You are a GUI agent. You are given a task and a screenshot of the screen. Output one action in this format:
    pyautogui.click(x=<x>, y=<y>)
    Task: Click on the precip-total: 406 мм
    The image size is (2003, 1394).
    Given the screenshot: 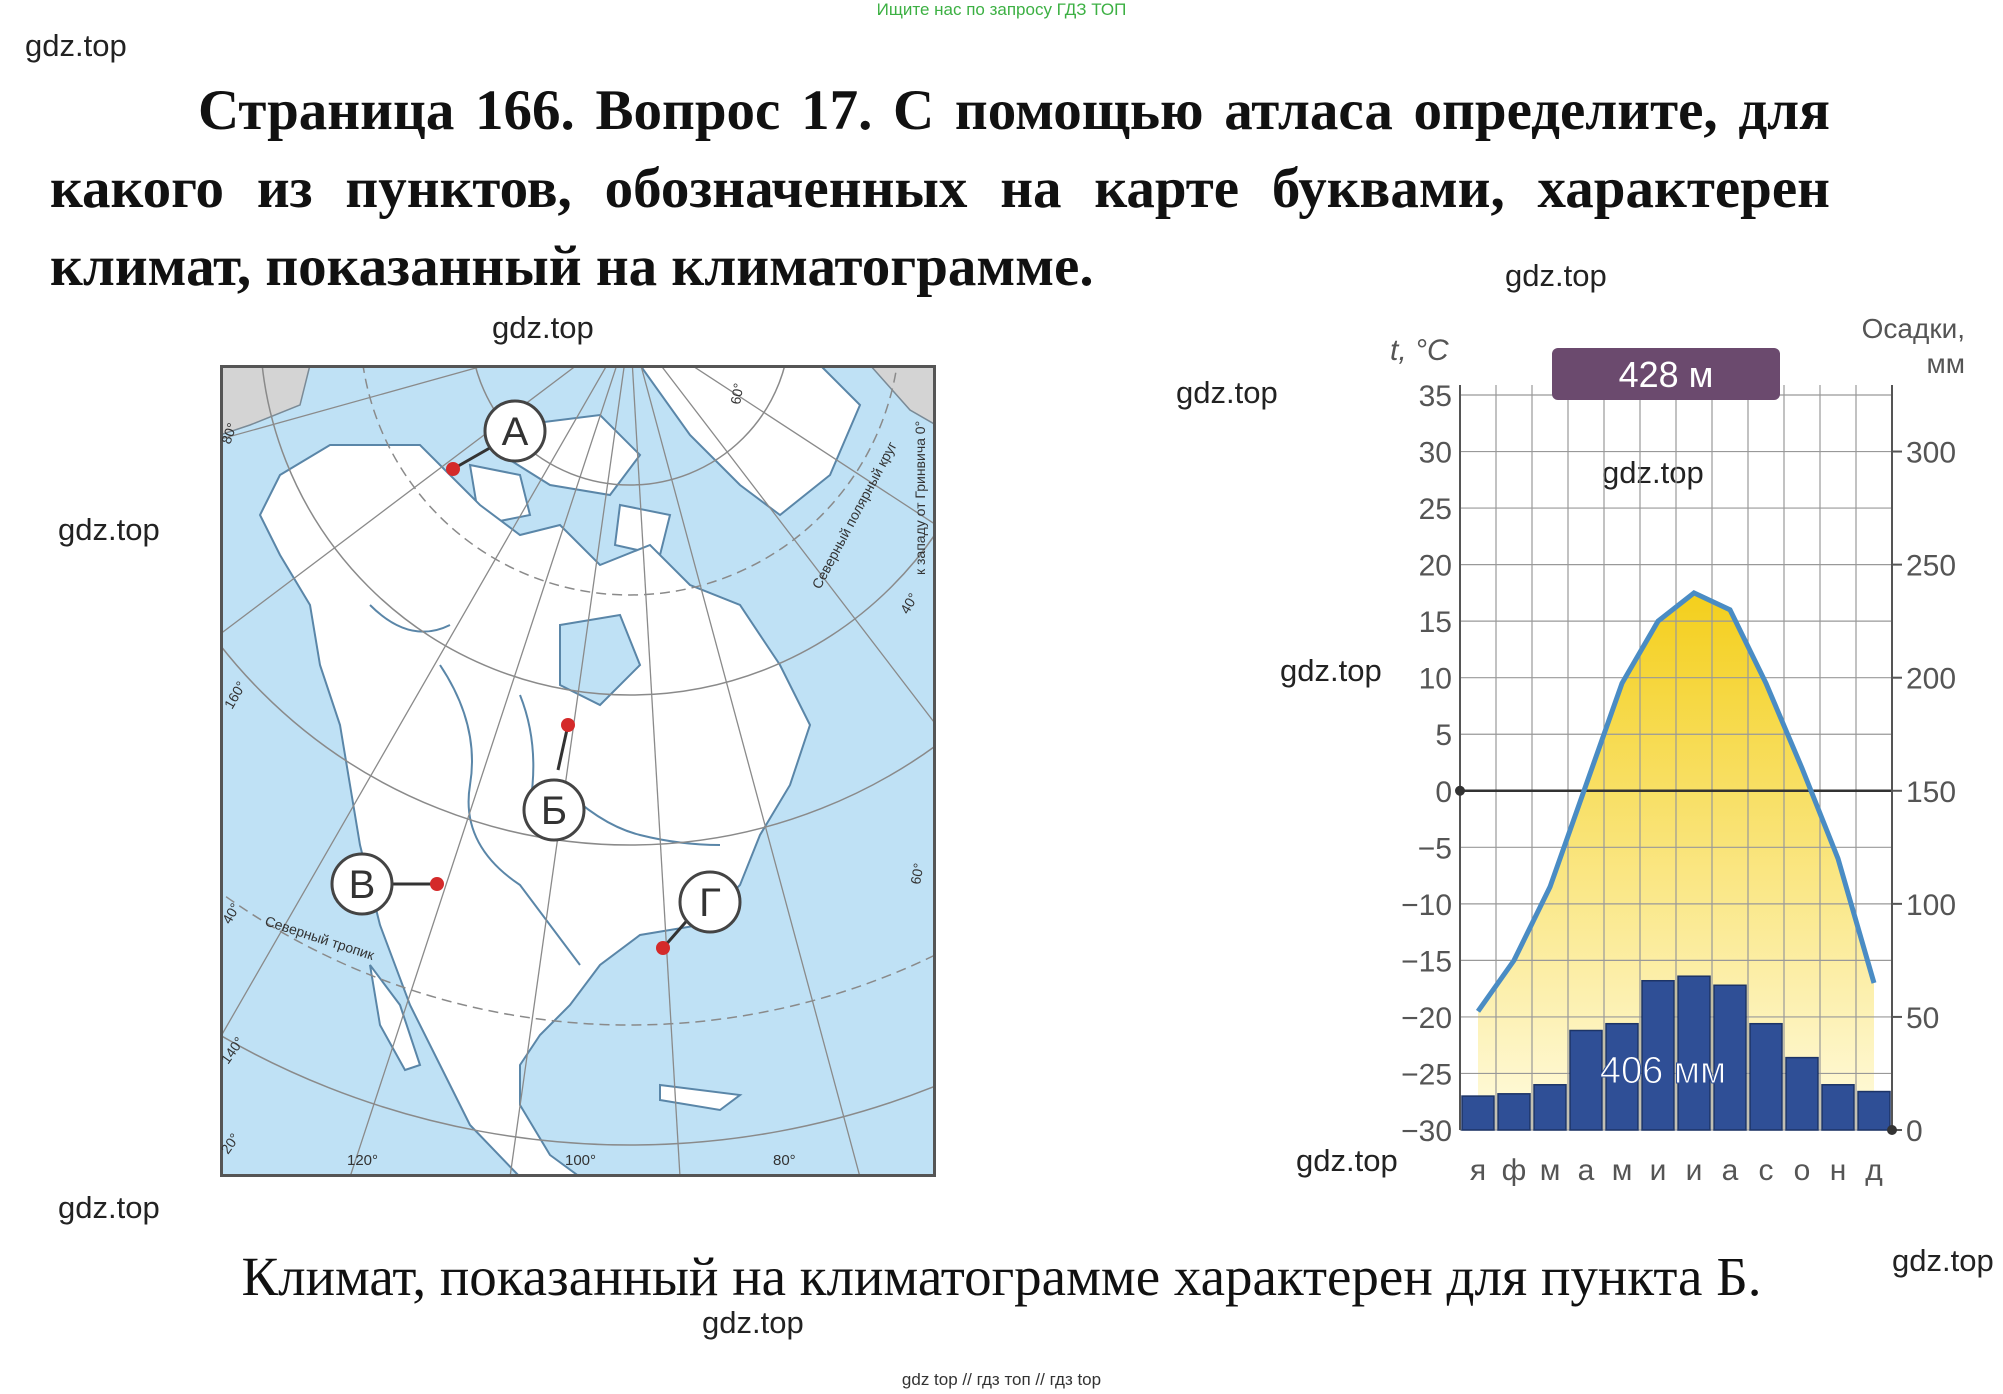 What is the action you would take?
    pyautogui.click(x=1663, y=1071)
    